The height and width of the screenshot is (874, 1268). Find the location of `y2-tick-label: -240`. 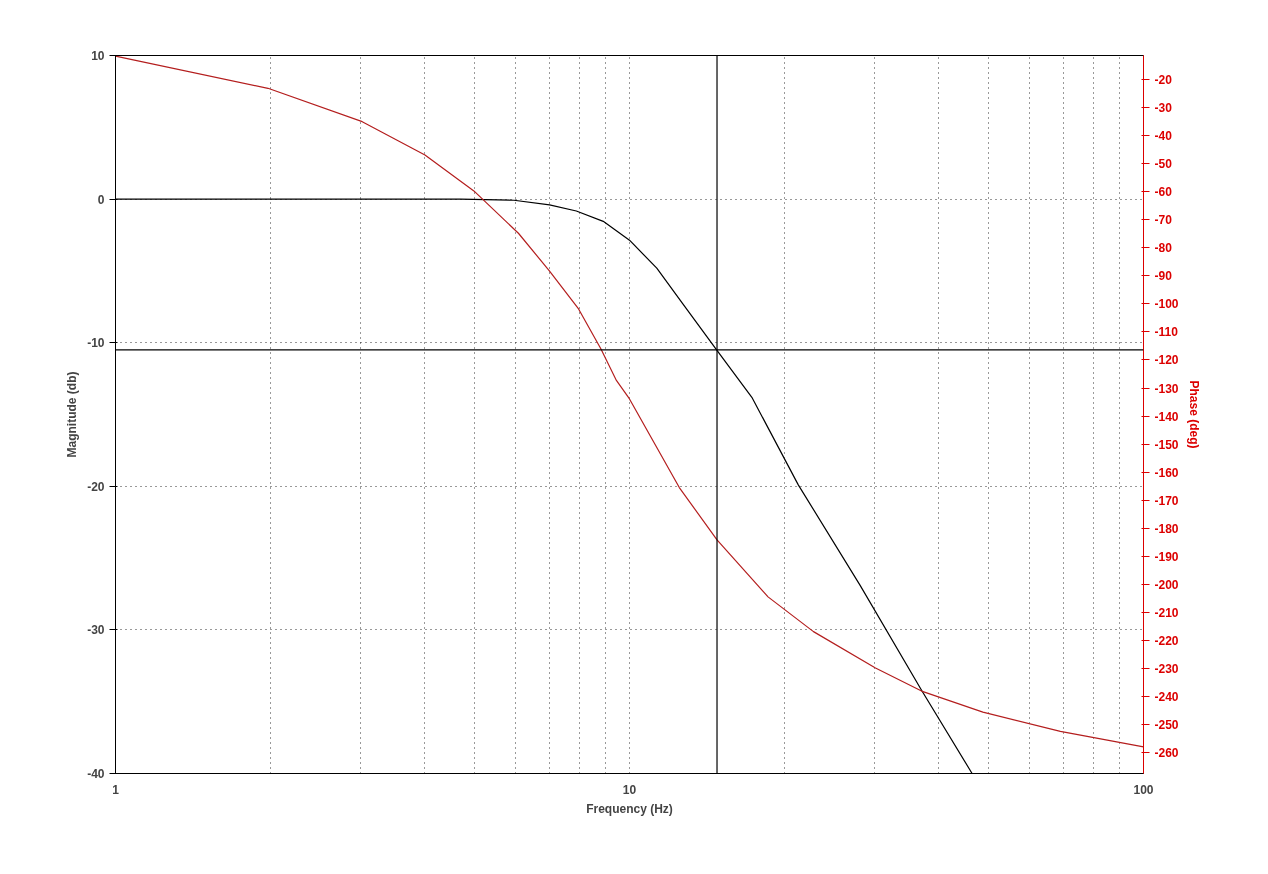

y2-tick-label: -240 is located at coordinates (1166, 696).